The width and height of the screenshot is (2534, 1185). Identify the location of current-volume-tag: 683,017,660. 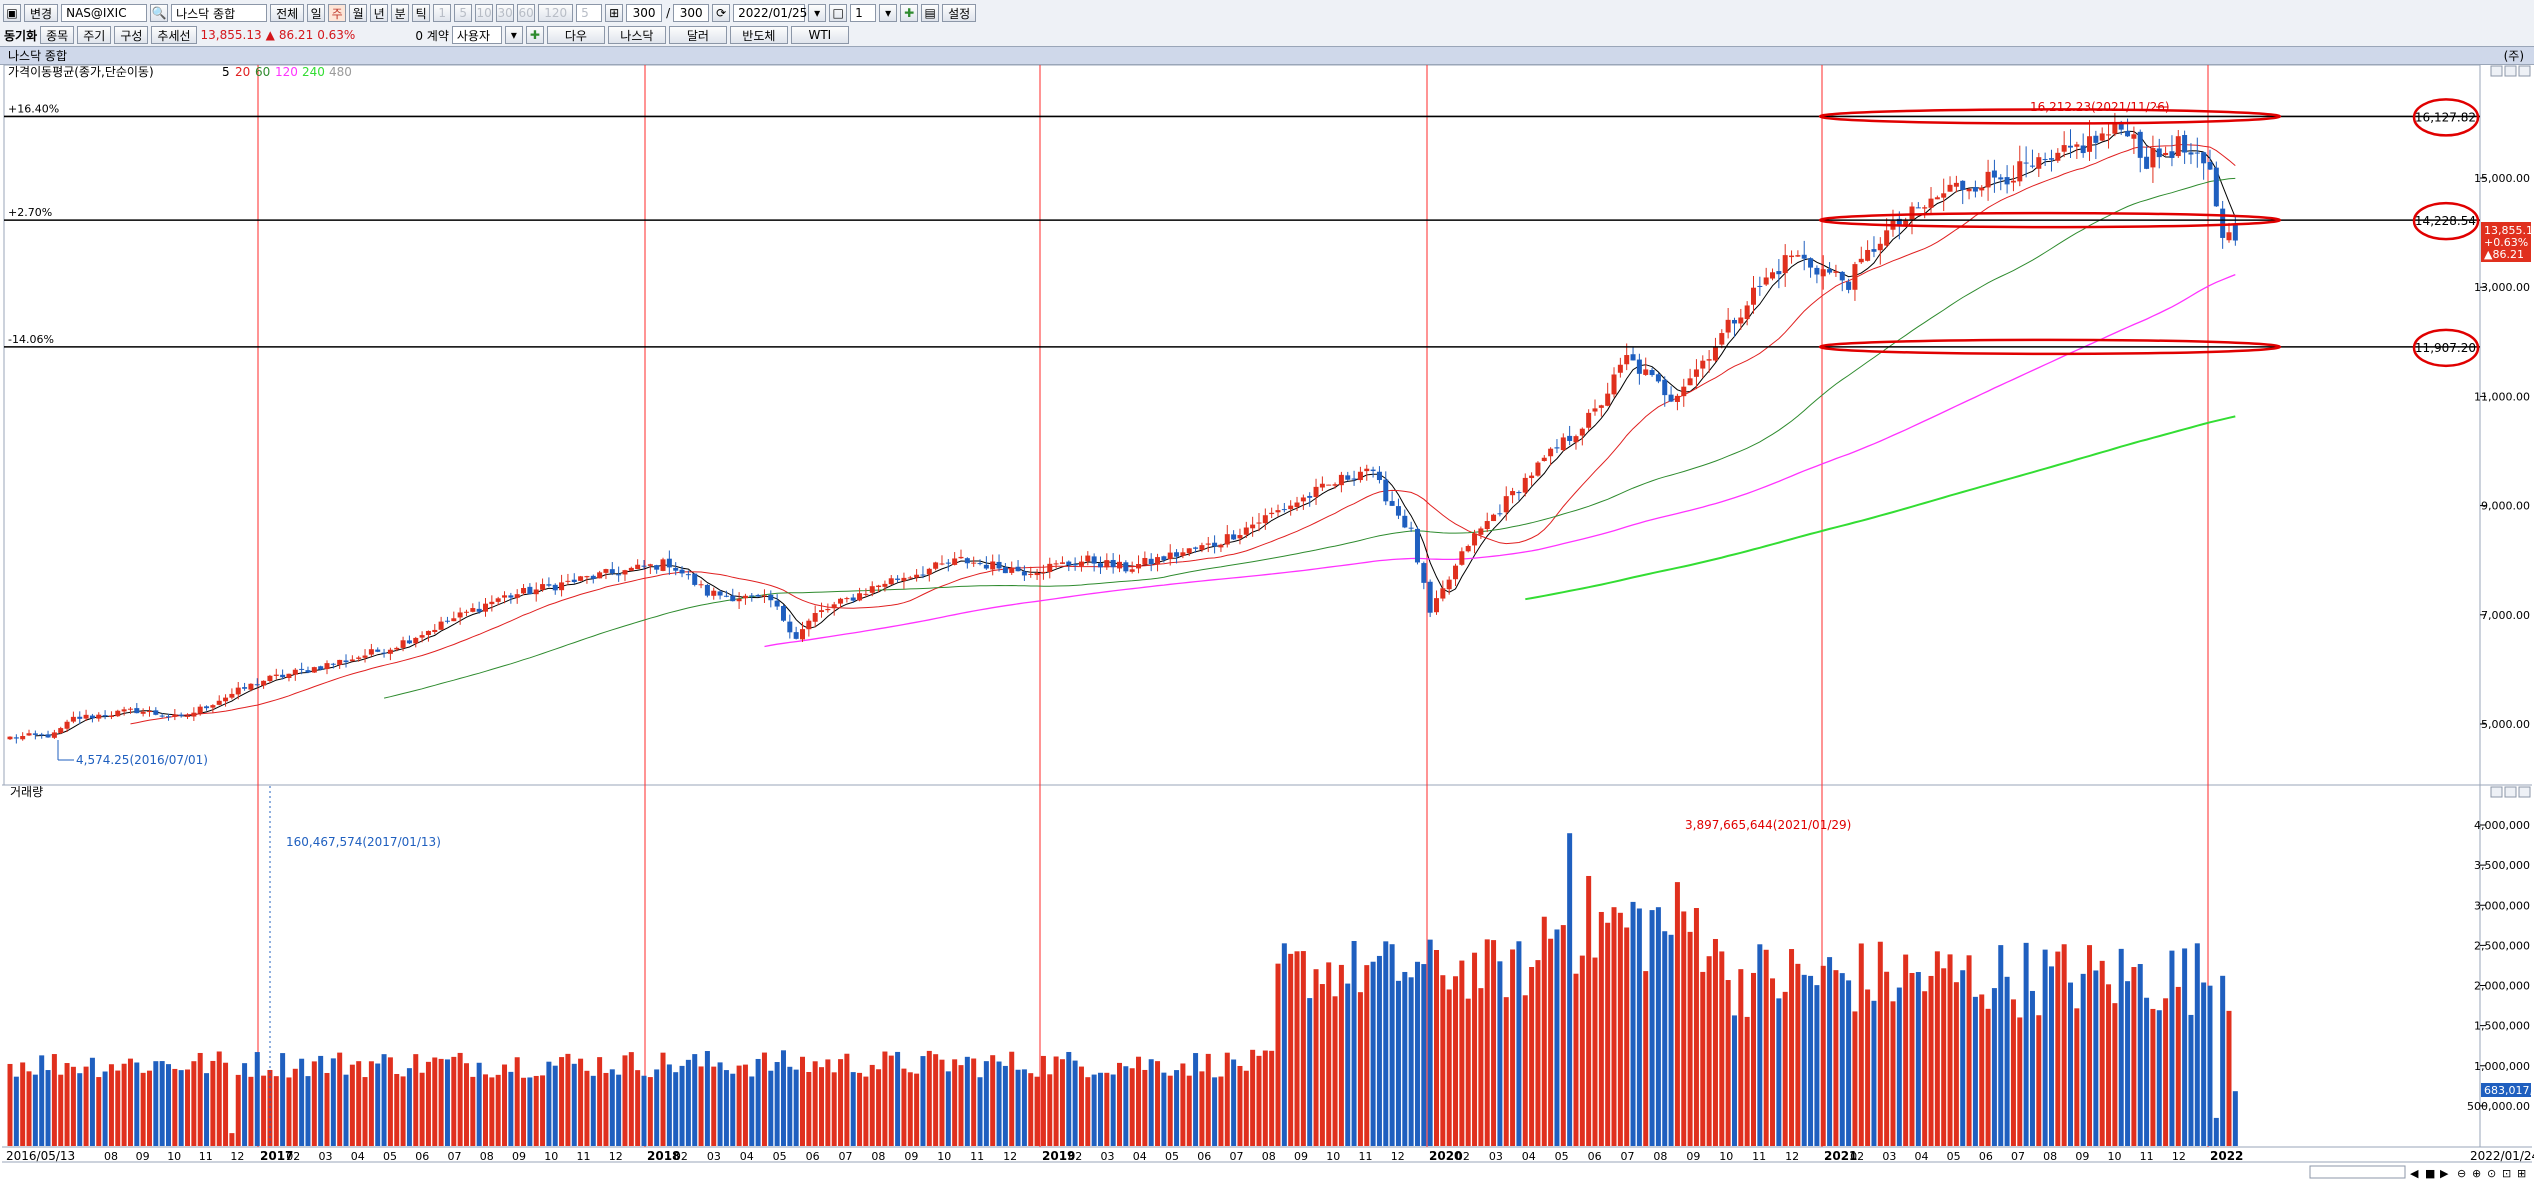
(2507, 1090).